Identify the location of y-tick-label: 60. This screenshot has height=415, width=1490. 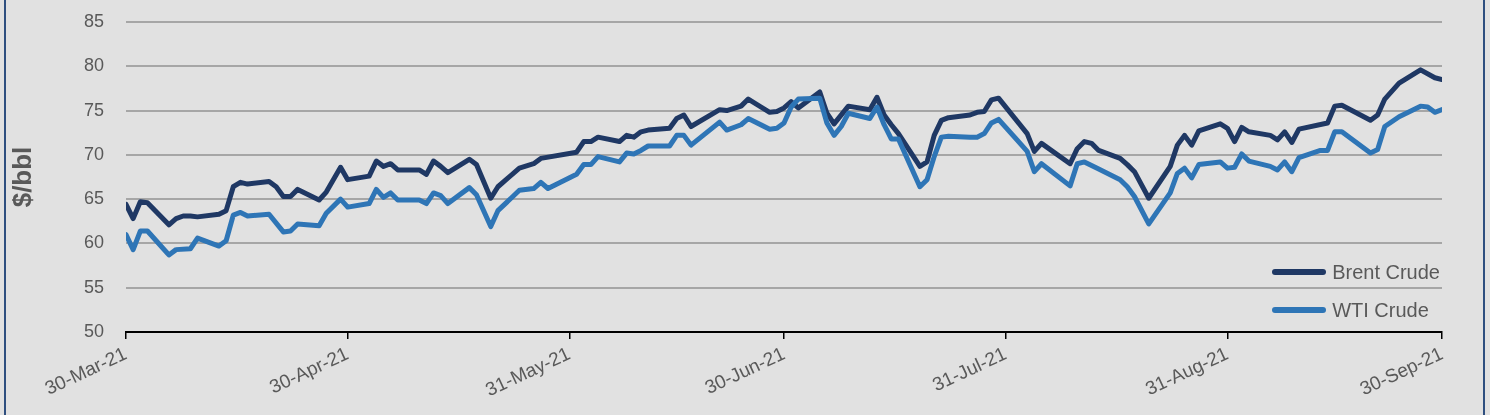
(93, 242).